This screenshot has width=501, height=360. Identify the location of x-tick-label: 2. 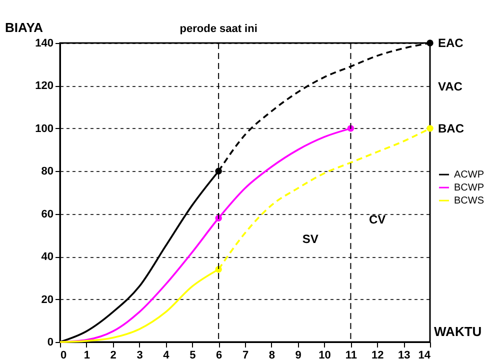
(113, 355).